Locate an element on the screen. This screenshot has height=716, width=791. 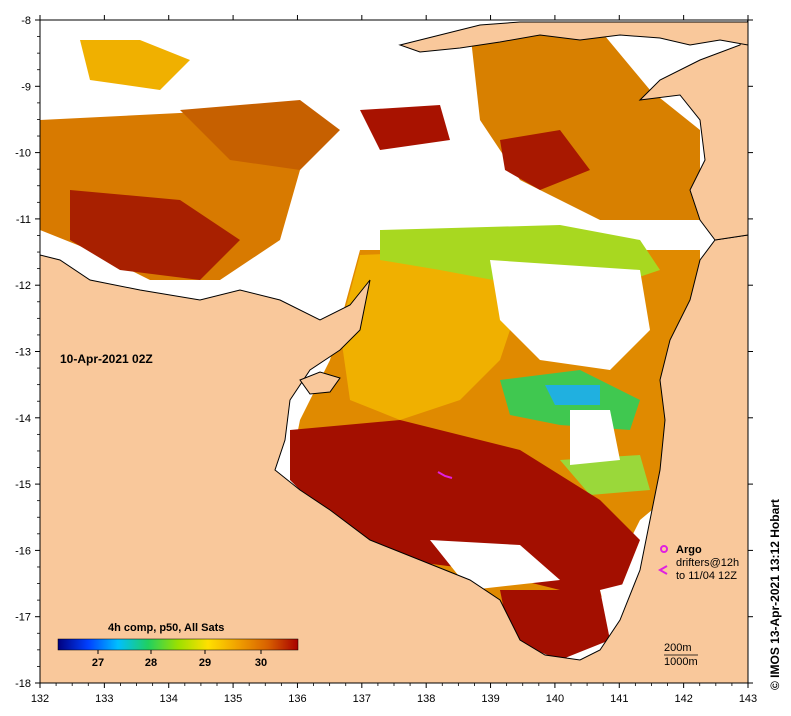
colorbar-ticks: 27 28 29 30 is located at coordinates (179, 659).